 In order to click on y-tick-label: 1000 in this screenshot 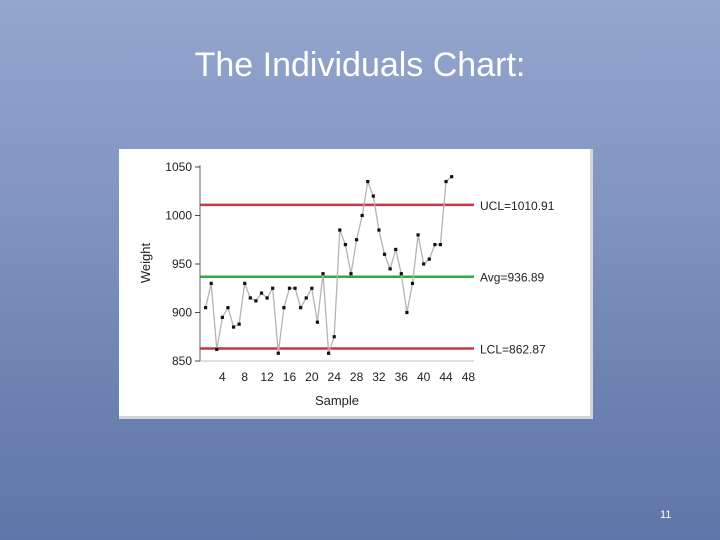, I will do `click(178, 216)`.